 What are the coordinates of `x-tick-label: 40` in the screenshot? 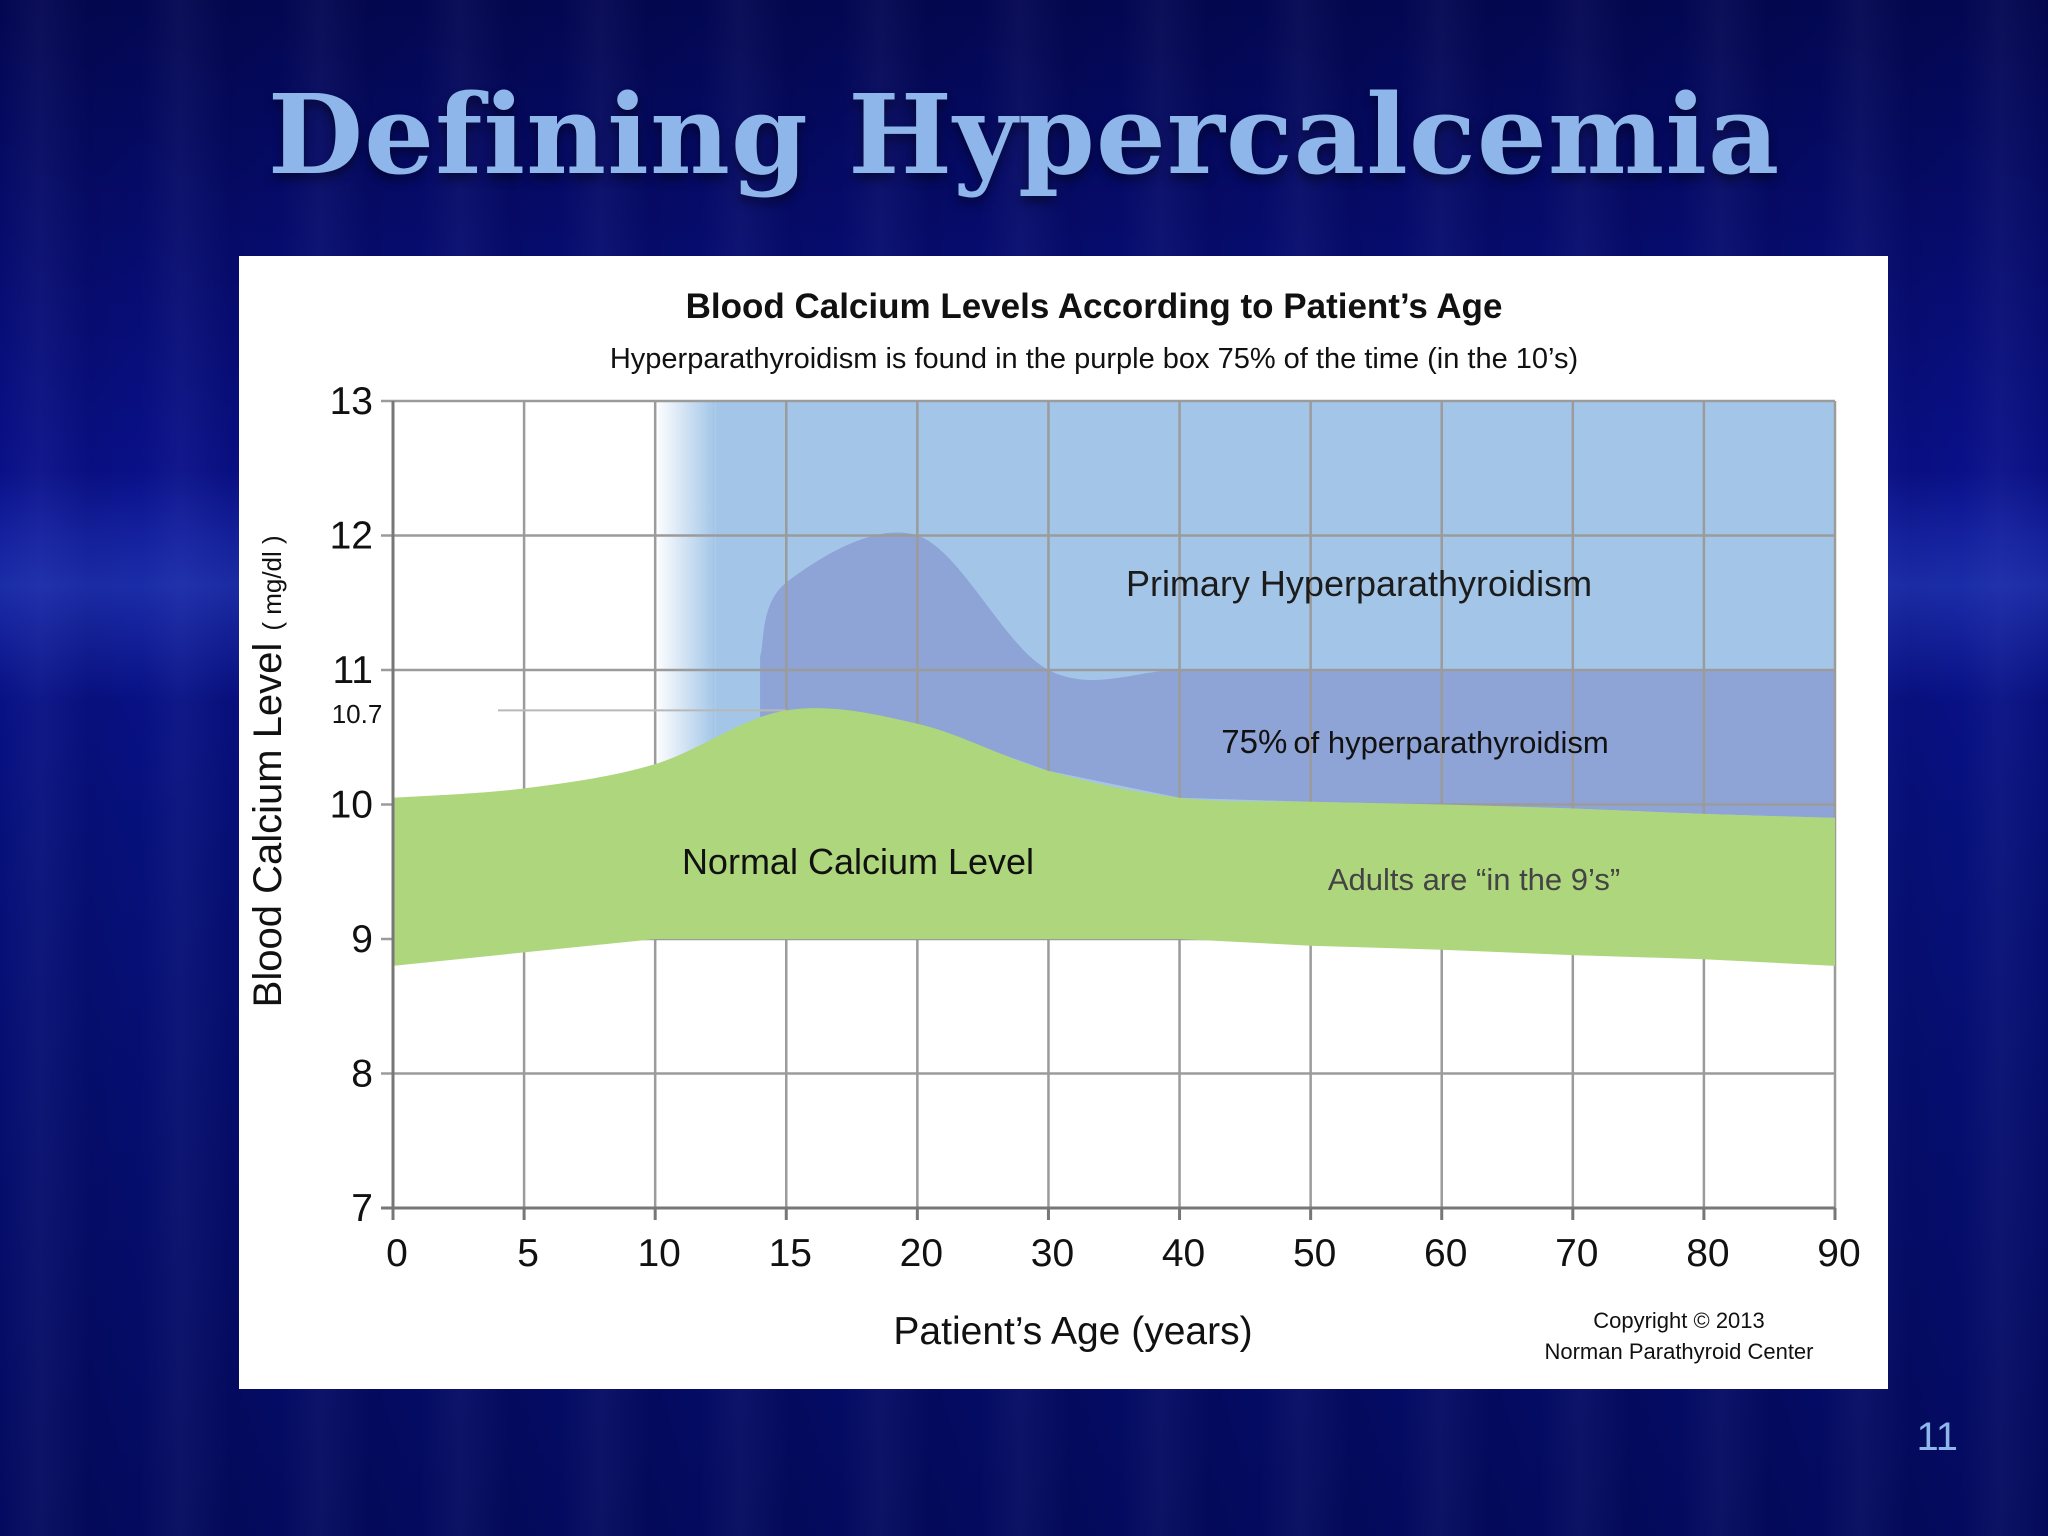 It's located at (1183, 1253).